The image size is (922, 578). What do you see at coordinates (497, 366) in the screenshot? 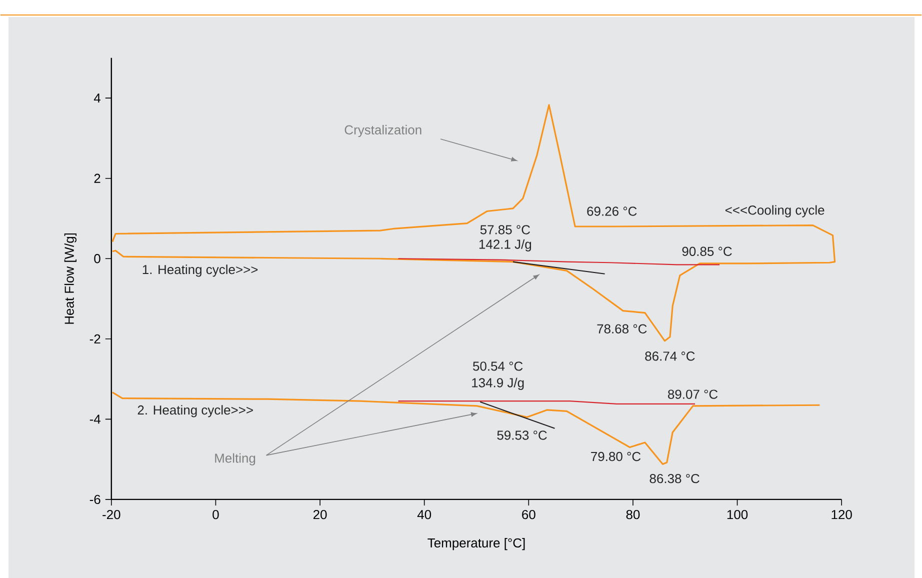
I see `annotation: 50.54 °C` at bounding box center [497, 366].